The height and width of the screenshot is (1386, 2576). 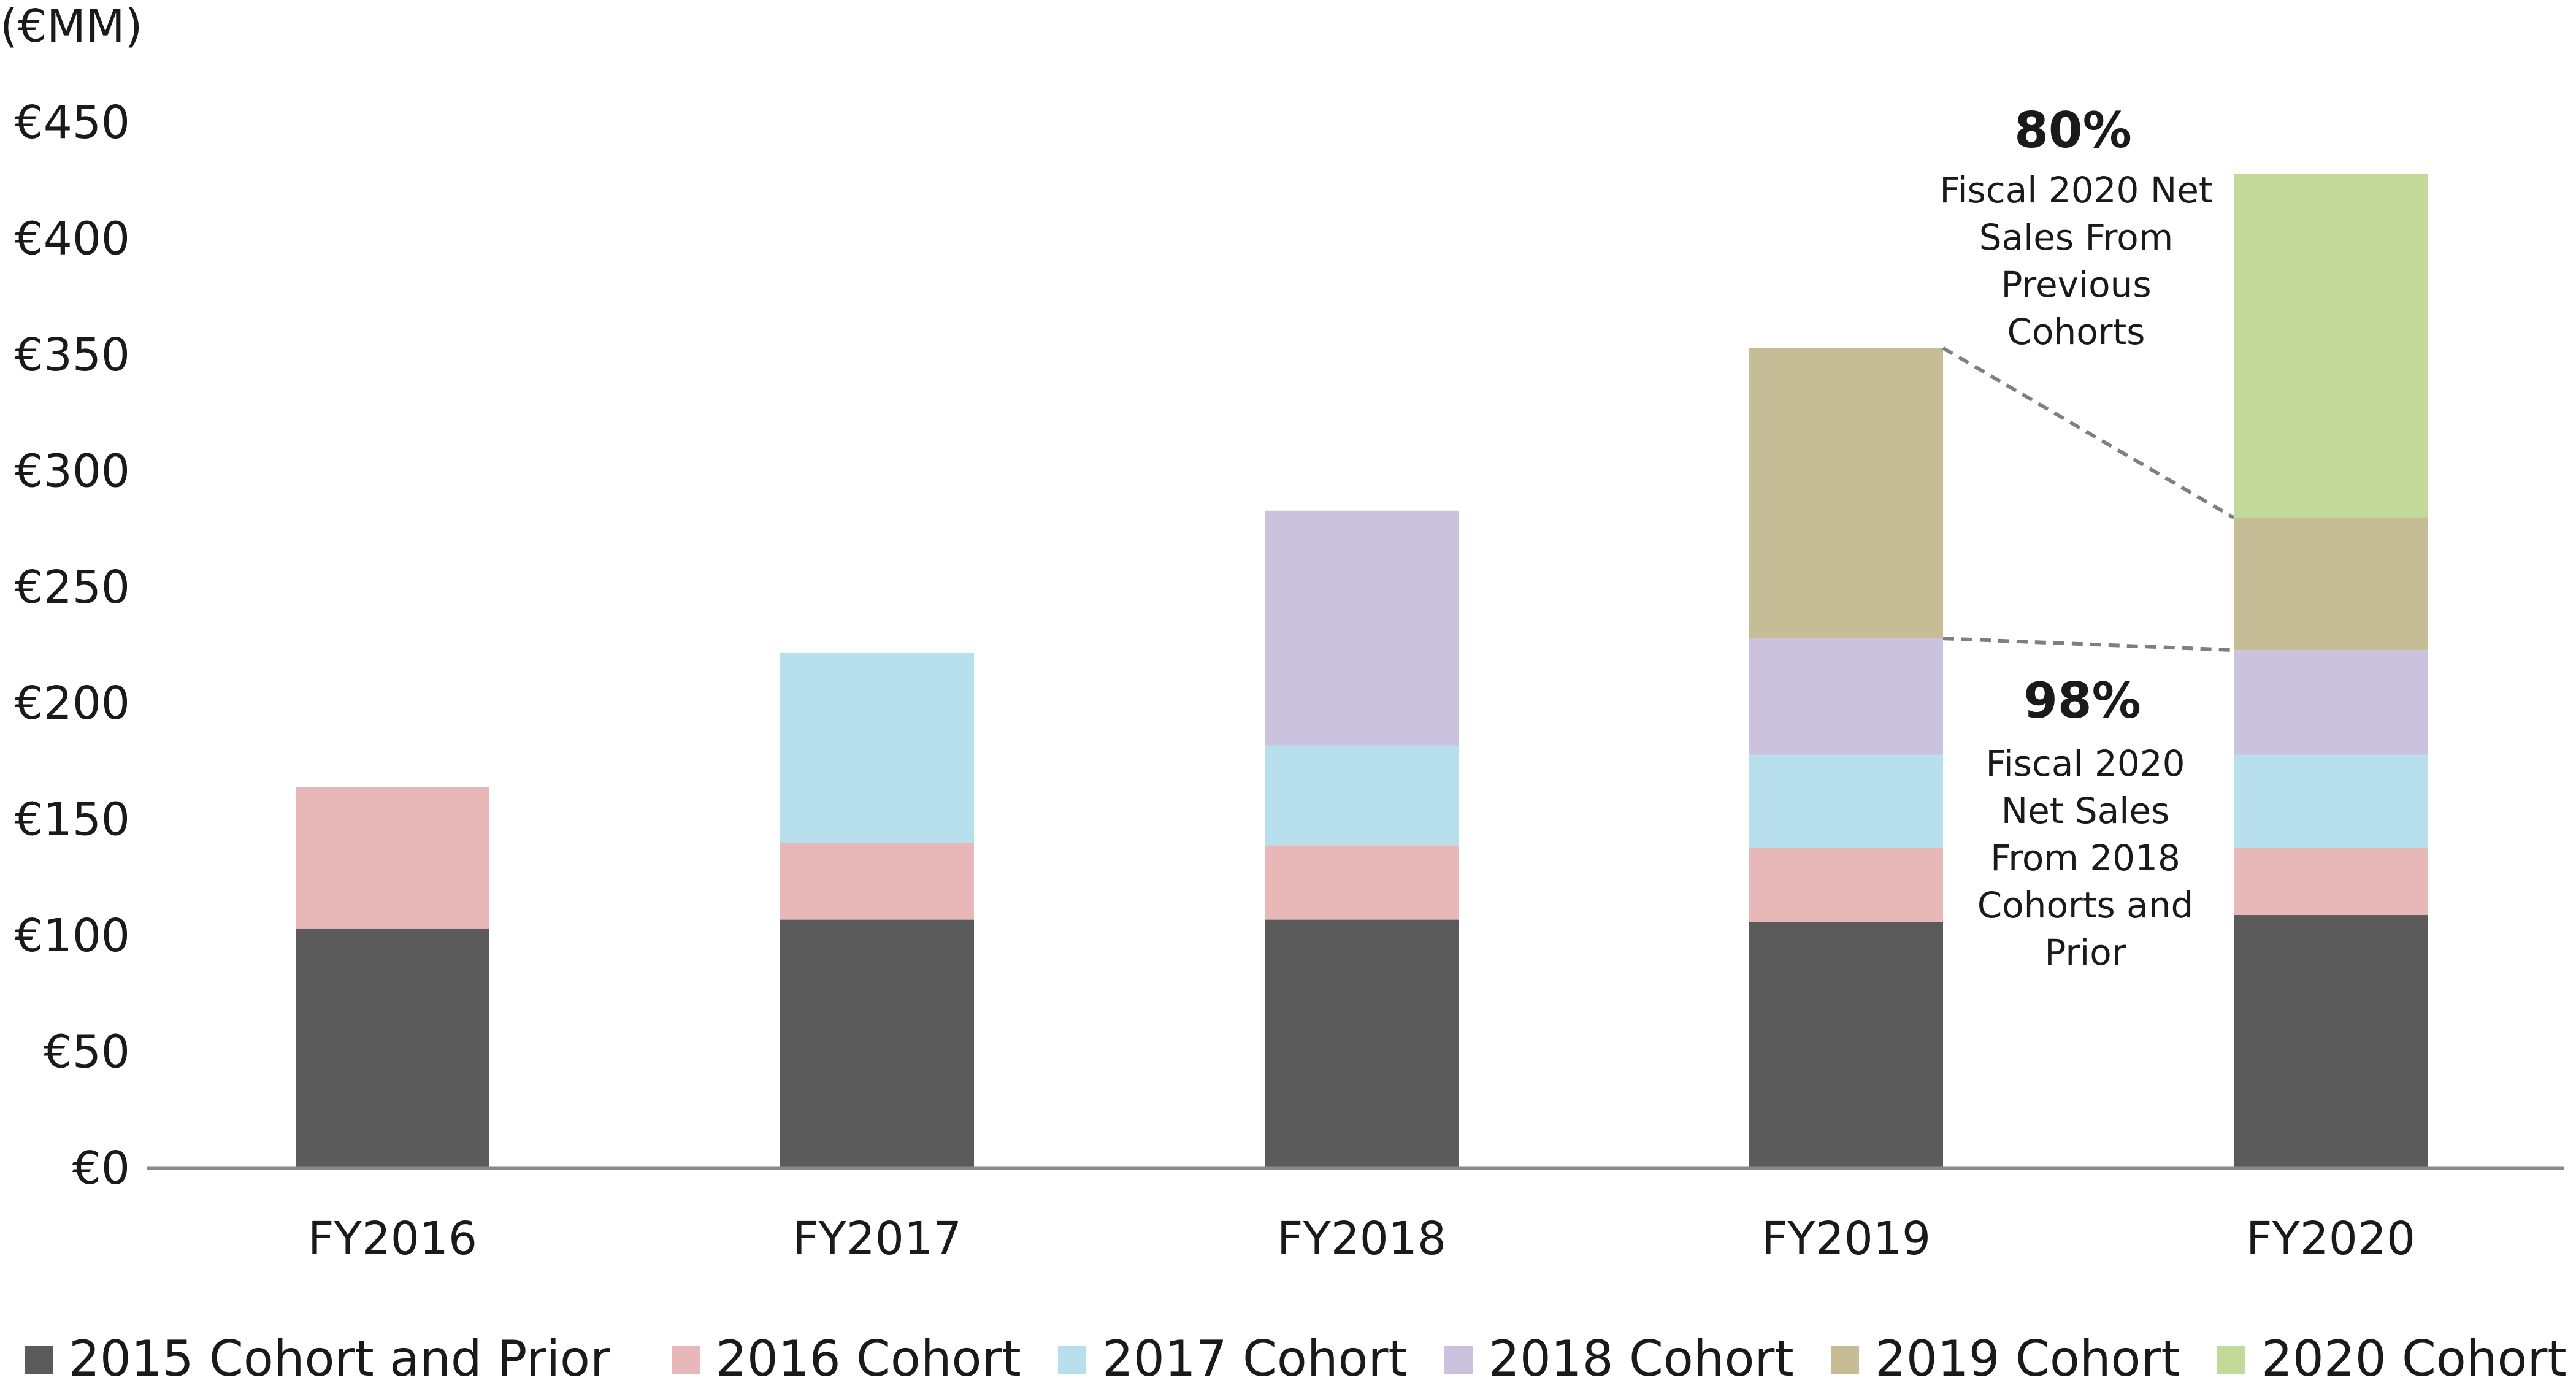 What do you see at coordinates (2085, 811) in the screenshot?
I see `annotation-98-line-2: Net Sales` at bounding box center [2085, 811].